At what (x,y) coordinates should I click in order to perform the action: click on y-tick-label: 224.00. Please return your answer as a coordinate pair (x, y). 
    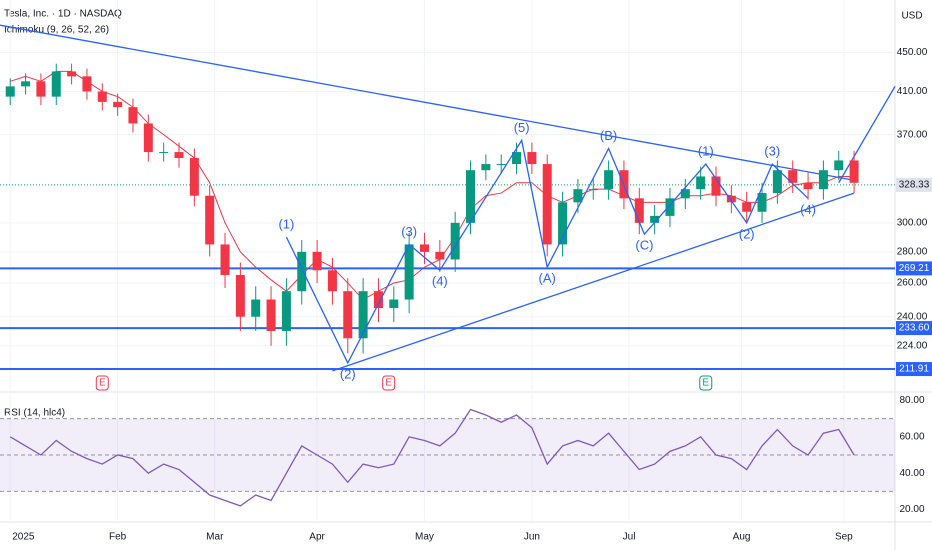
    Looking at the image, I should click on (912, 345).